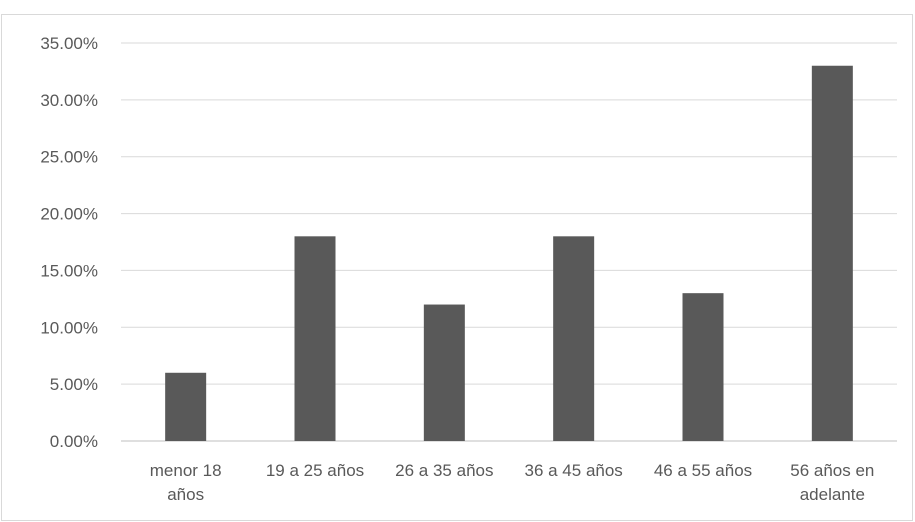 The height and width of the screenshot is (522, 915). Describe the element at coordinates (69, 214) in the screenshot. I see `y-tick-label: 20.00%` at that location.